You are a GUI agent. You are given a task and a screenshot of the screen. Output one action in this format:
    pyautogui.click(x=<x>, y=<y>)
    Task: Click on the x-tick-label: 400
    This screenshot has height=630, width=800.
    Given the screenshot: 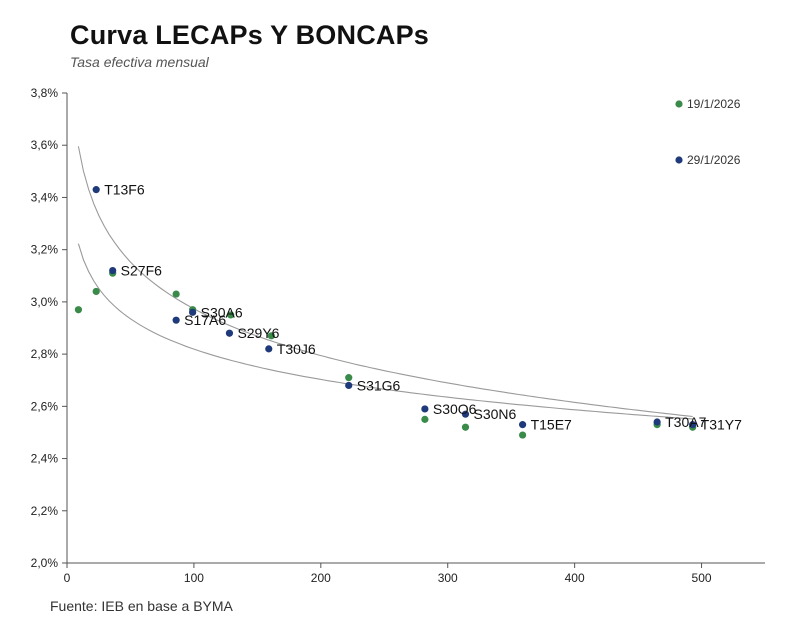 What is the action you would take?
    pyautogui.click(x=575, y=578)
    